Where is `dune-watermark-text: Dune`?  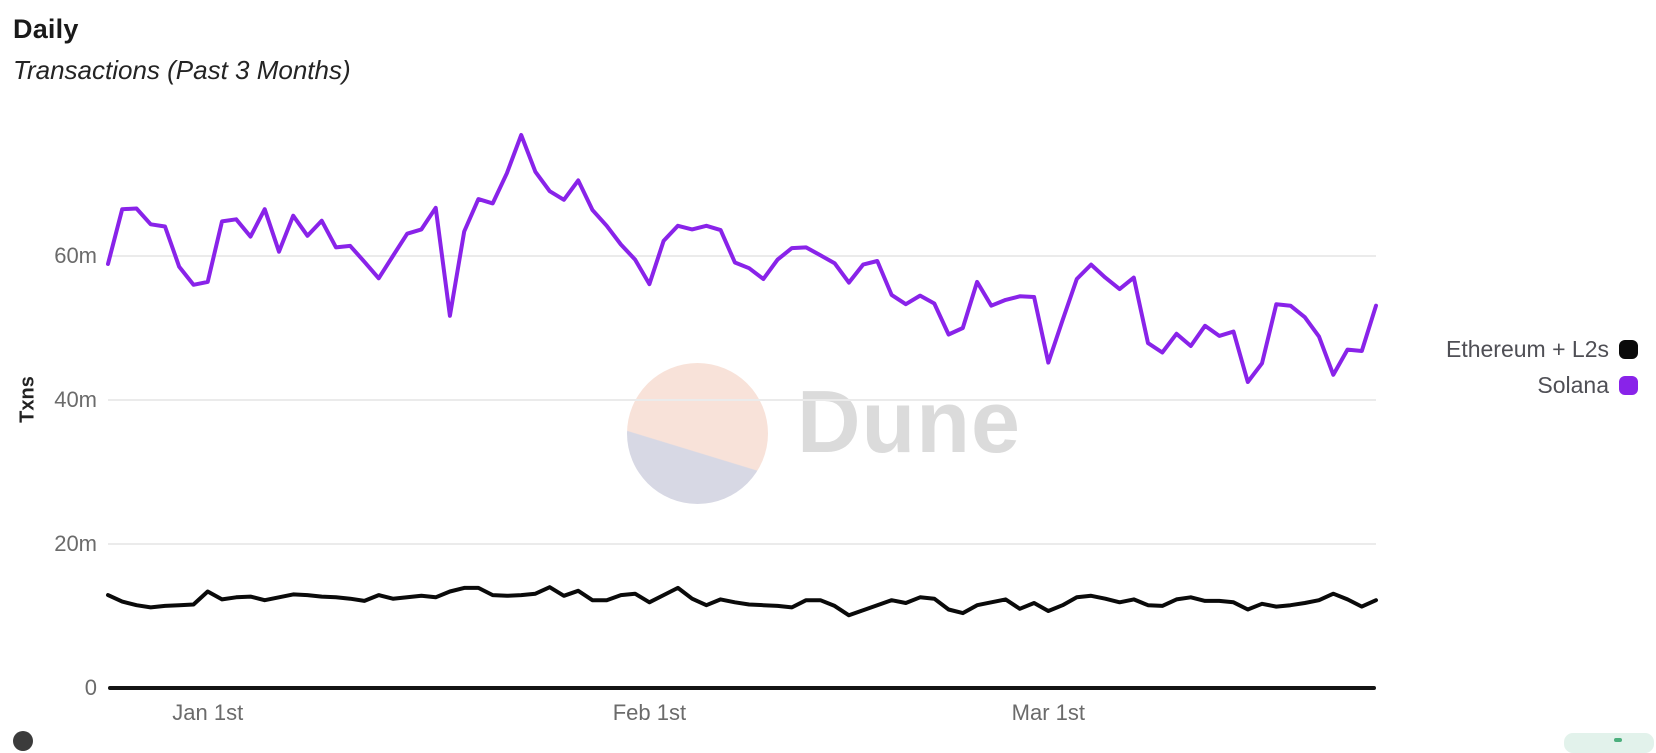
dune-watermark-text: Dune is located at coordinates (909, 421).